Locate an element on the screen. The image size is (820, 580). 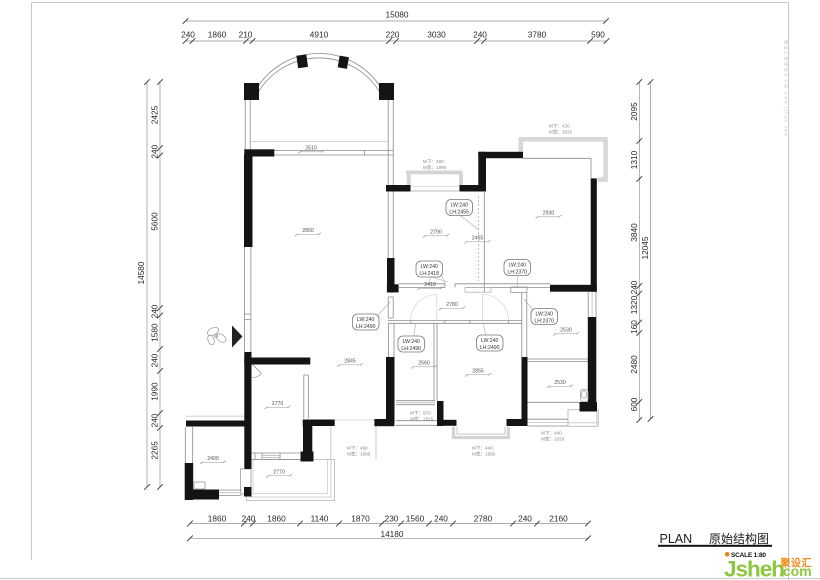
svg-text: M下：420 is located at coordinates (559, 127).